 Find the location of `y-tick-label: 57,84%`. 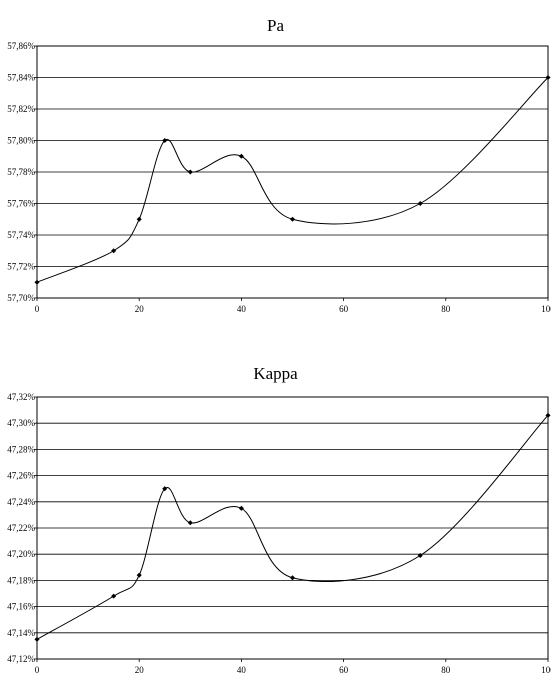

y-tick-label: 57,84% is located at coordinates (21, 78).